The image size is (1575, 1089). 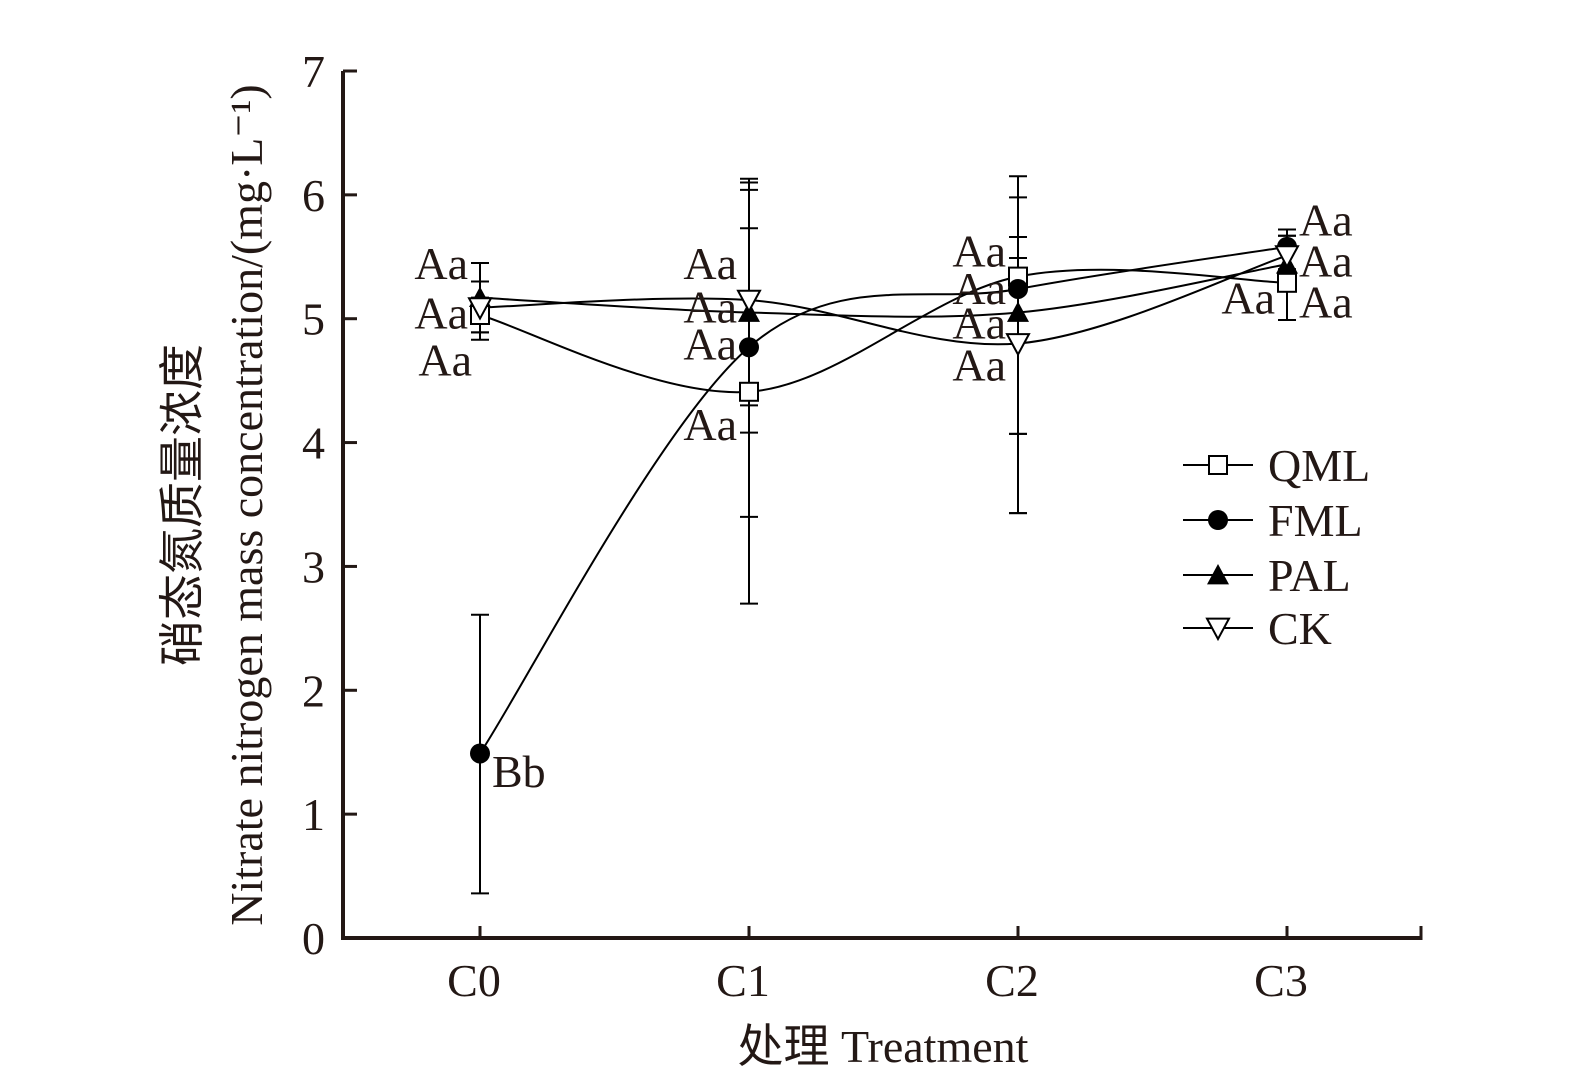 I want to click on series-line-ck, so click(x=883, y=300).